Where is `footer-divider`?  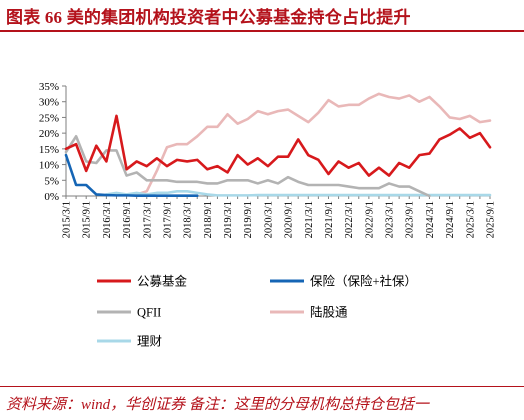
footer-divider is located at coordinates (262, 386).